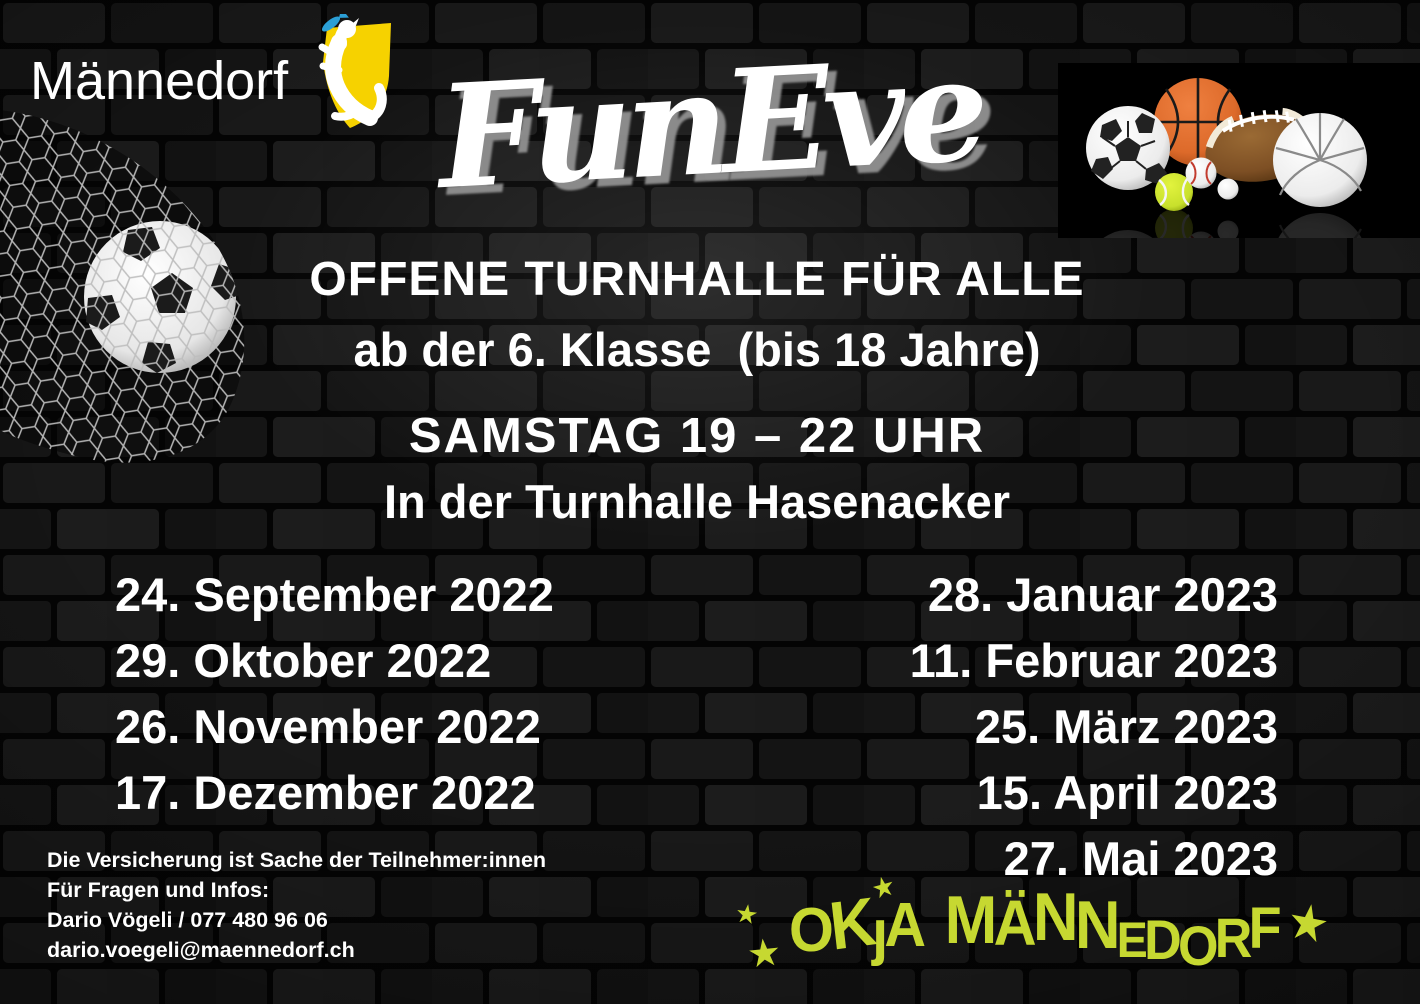 The width and height of the screenshot is (1420, 1004). I want to click on okja-letter: K, so click(852, 924).